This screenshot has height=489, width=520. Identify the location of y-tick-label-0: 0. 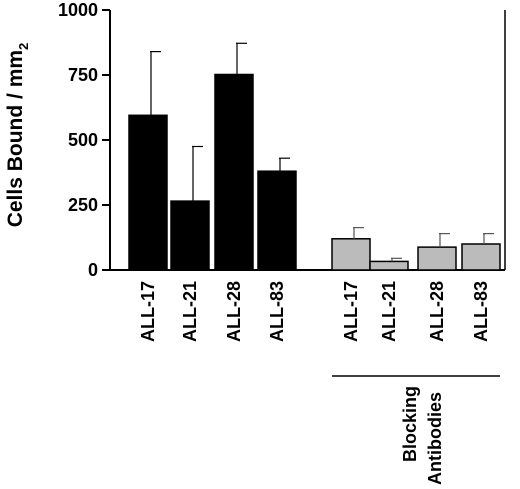
(93, 270).